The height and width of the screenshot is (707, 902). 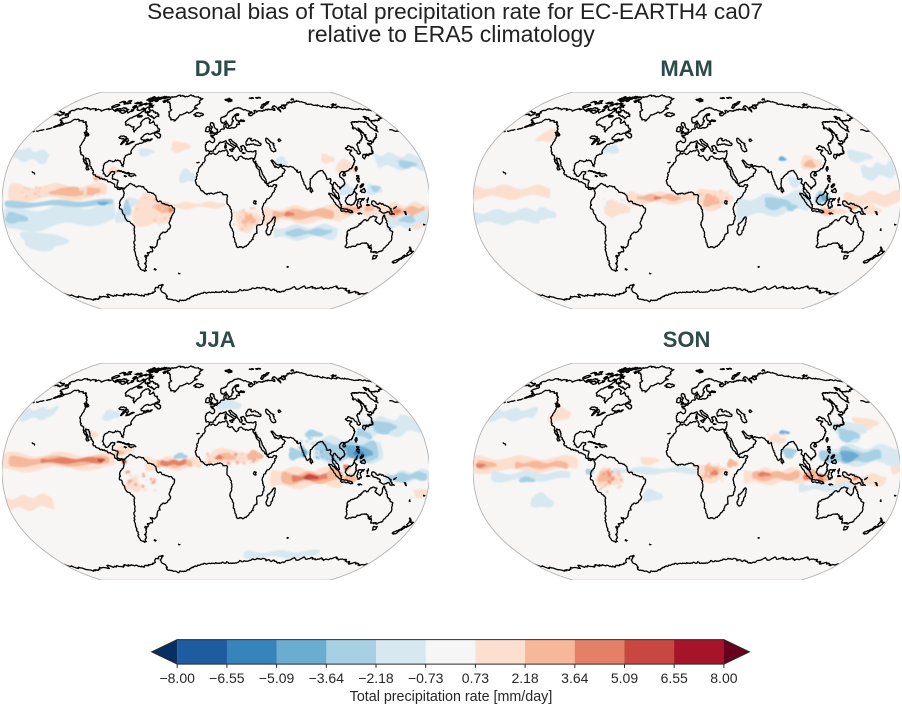 I want to click on svg-text: −6.55, so click(x=227, y=678).